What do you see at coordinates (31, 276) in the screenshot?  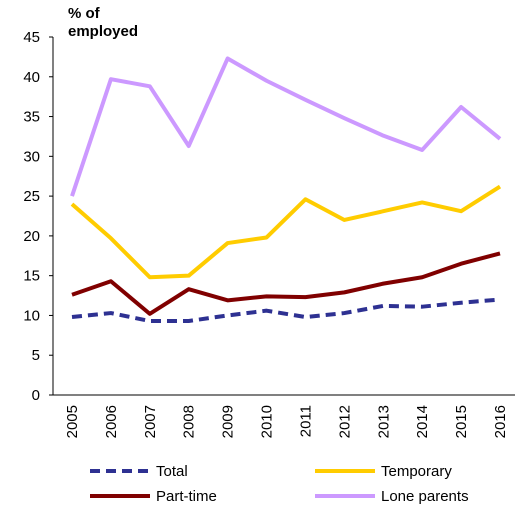 I see `y-tick-label: 15` at bounding box center [31, 276].